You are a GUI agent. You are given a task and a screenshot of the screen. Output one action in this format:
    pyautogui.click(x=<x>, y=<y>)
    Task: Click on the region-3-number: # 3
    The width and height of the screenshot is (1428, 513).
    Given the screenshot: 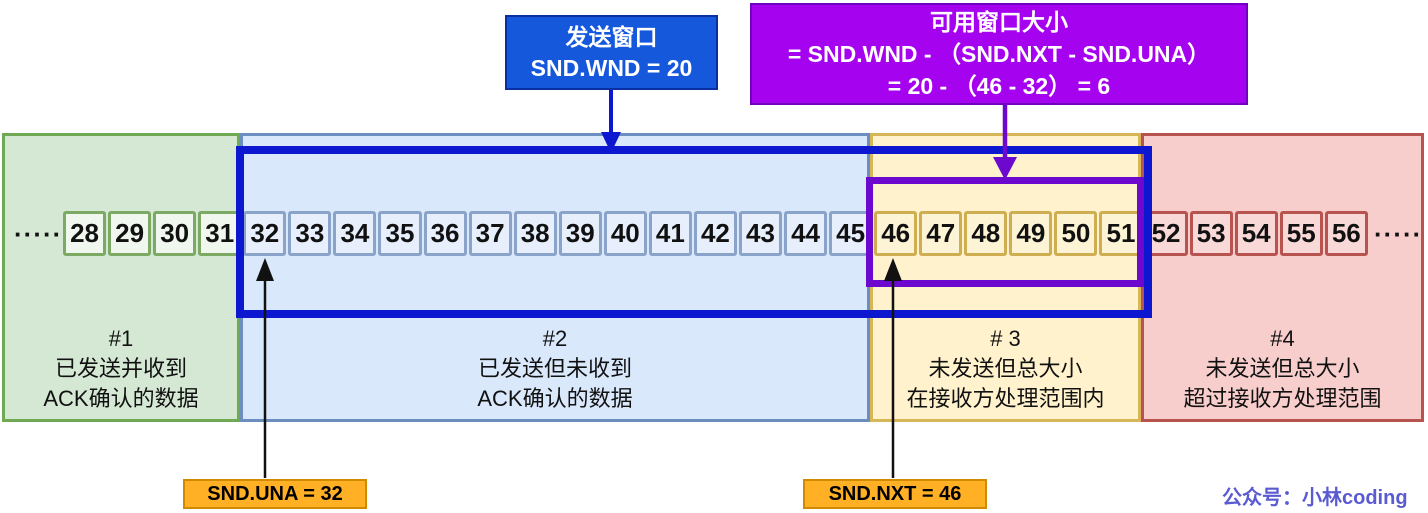 What is the action you would take?
    pyautogui.click(x=1005, y=338)
    